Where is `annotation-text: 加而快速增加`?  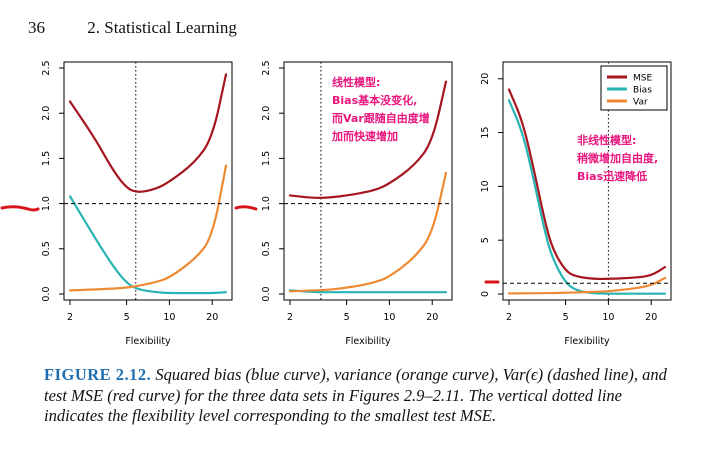 annotation-text: 加而快速增加 is located at coordinates (364, 136).